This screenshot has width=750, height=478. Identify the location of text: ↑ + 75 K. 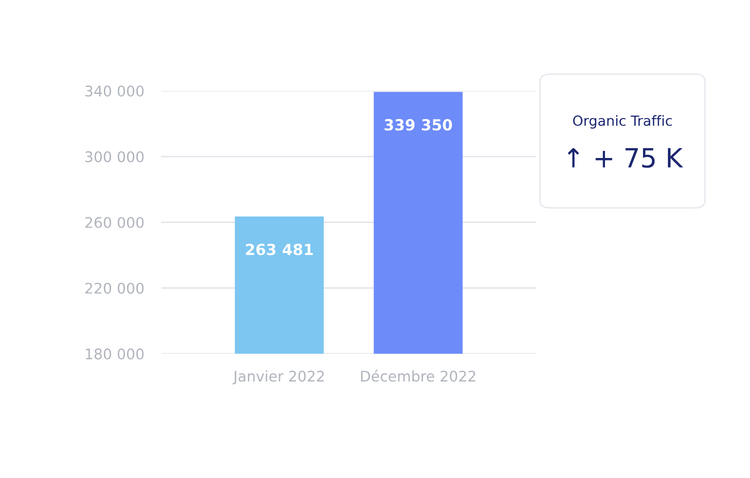
(626, 158).